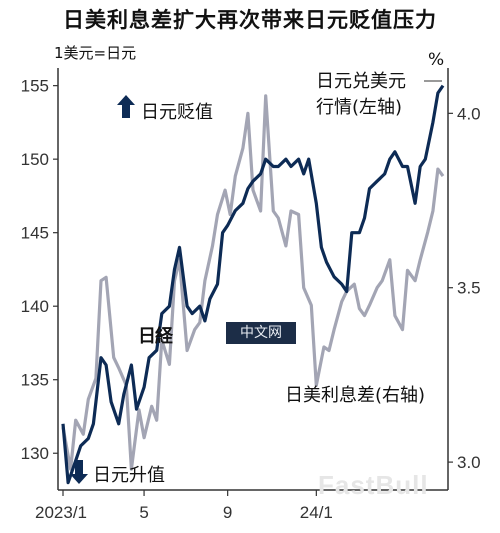 The width and height of the screenshot is (500, 533). I want to click on nikkei-logo-watermark: 日経, so click(155, 336).